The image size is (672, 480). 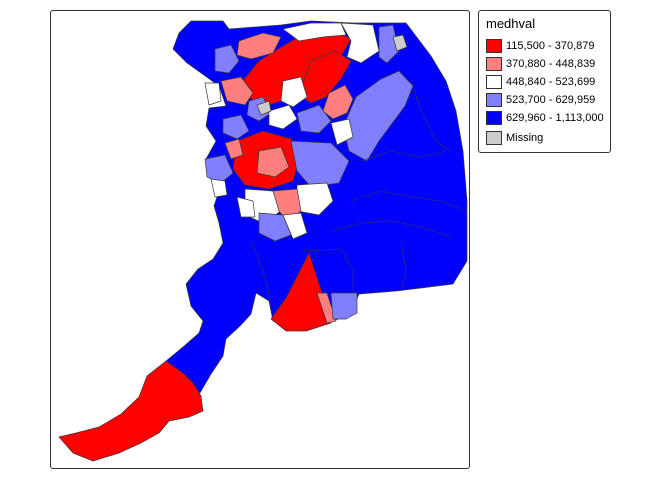 I want to click on legend-item-class-1: 115,500 - 370,879, so click(x=540, y=46).